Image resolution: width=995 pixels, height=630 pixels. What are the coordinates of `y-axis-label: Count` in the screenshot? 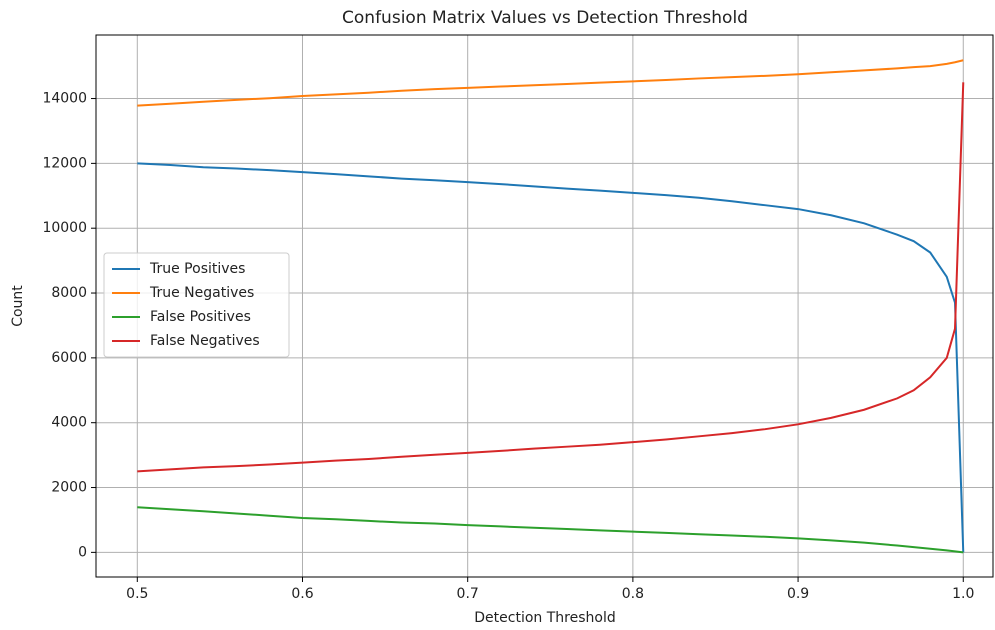 It's located at (18, 306).